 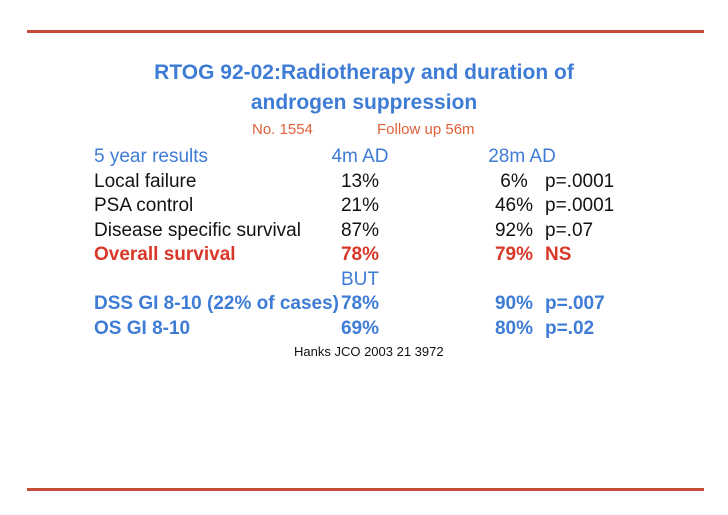 I want to click on top-accent-rule, so click(x=365, y=31).